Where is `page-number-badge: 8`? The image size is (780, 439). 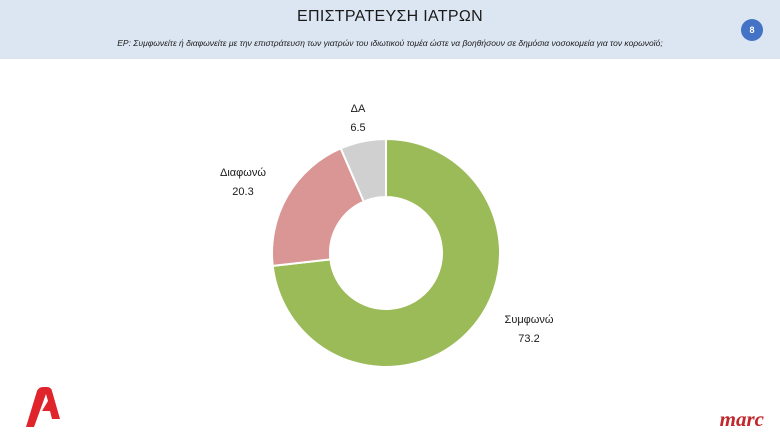 page-number-badge: 8 is located at coordinates (752, 30).